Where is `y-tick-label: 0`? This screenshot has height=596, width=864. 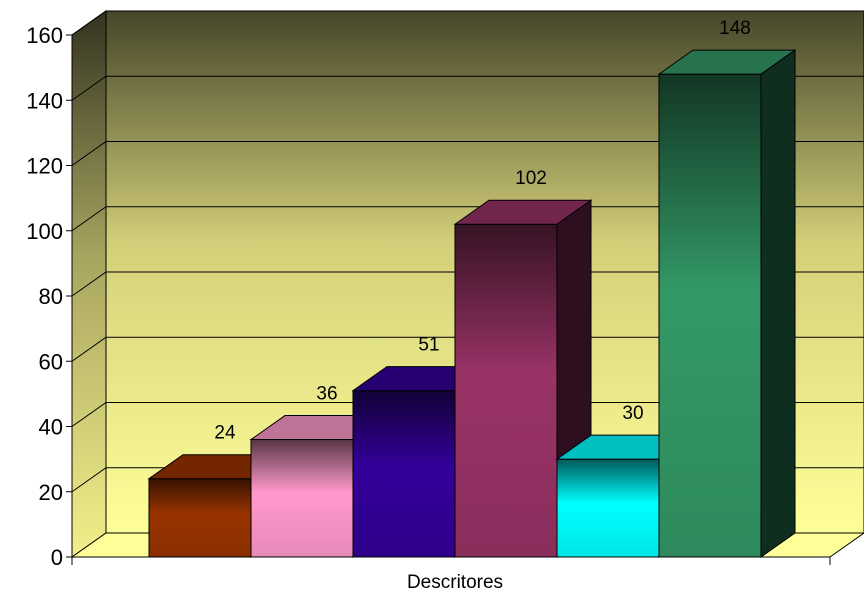 y-tick-label: 0 is located at coordinates (57, 557).